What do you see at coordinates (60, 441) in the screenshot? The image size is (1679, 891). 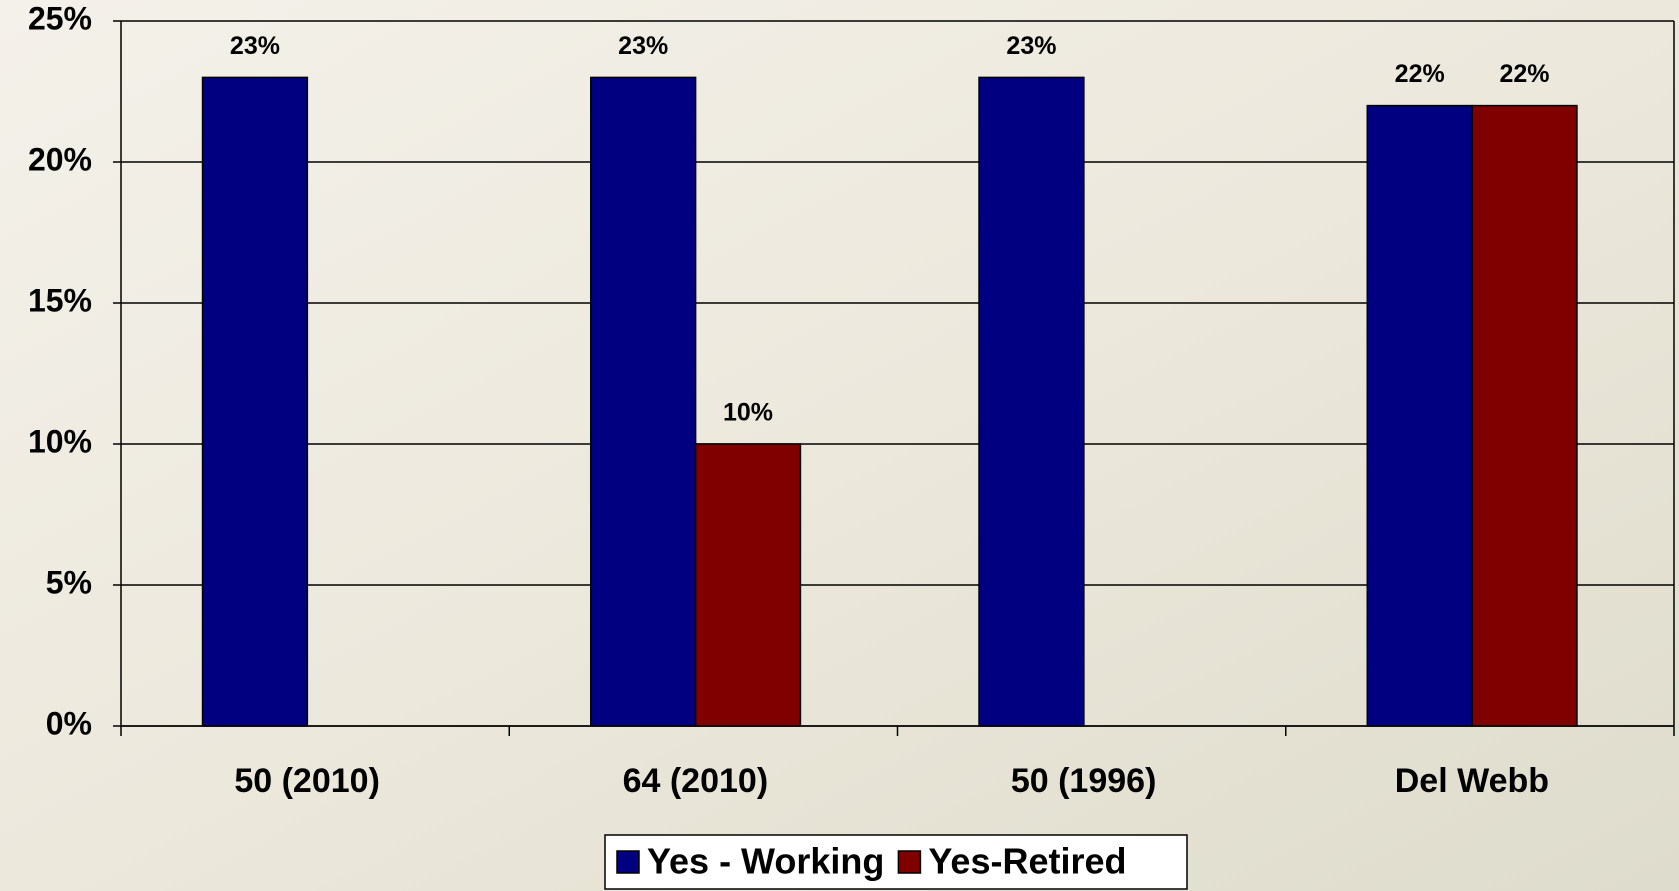 I see `y-tick-label: 10%` at bounding box center [60, 441].